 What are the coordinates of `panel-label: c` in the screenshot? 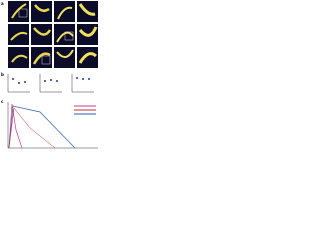 It's located at (2, 101).